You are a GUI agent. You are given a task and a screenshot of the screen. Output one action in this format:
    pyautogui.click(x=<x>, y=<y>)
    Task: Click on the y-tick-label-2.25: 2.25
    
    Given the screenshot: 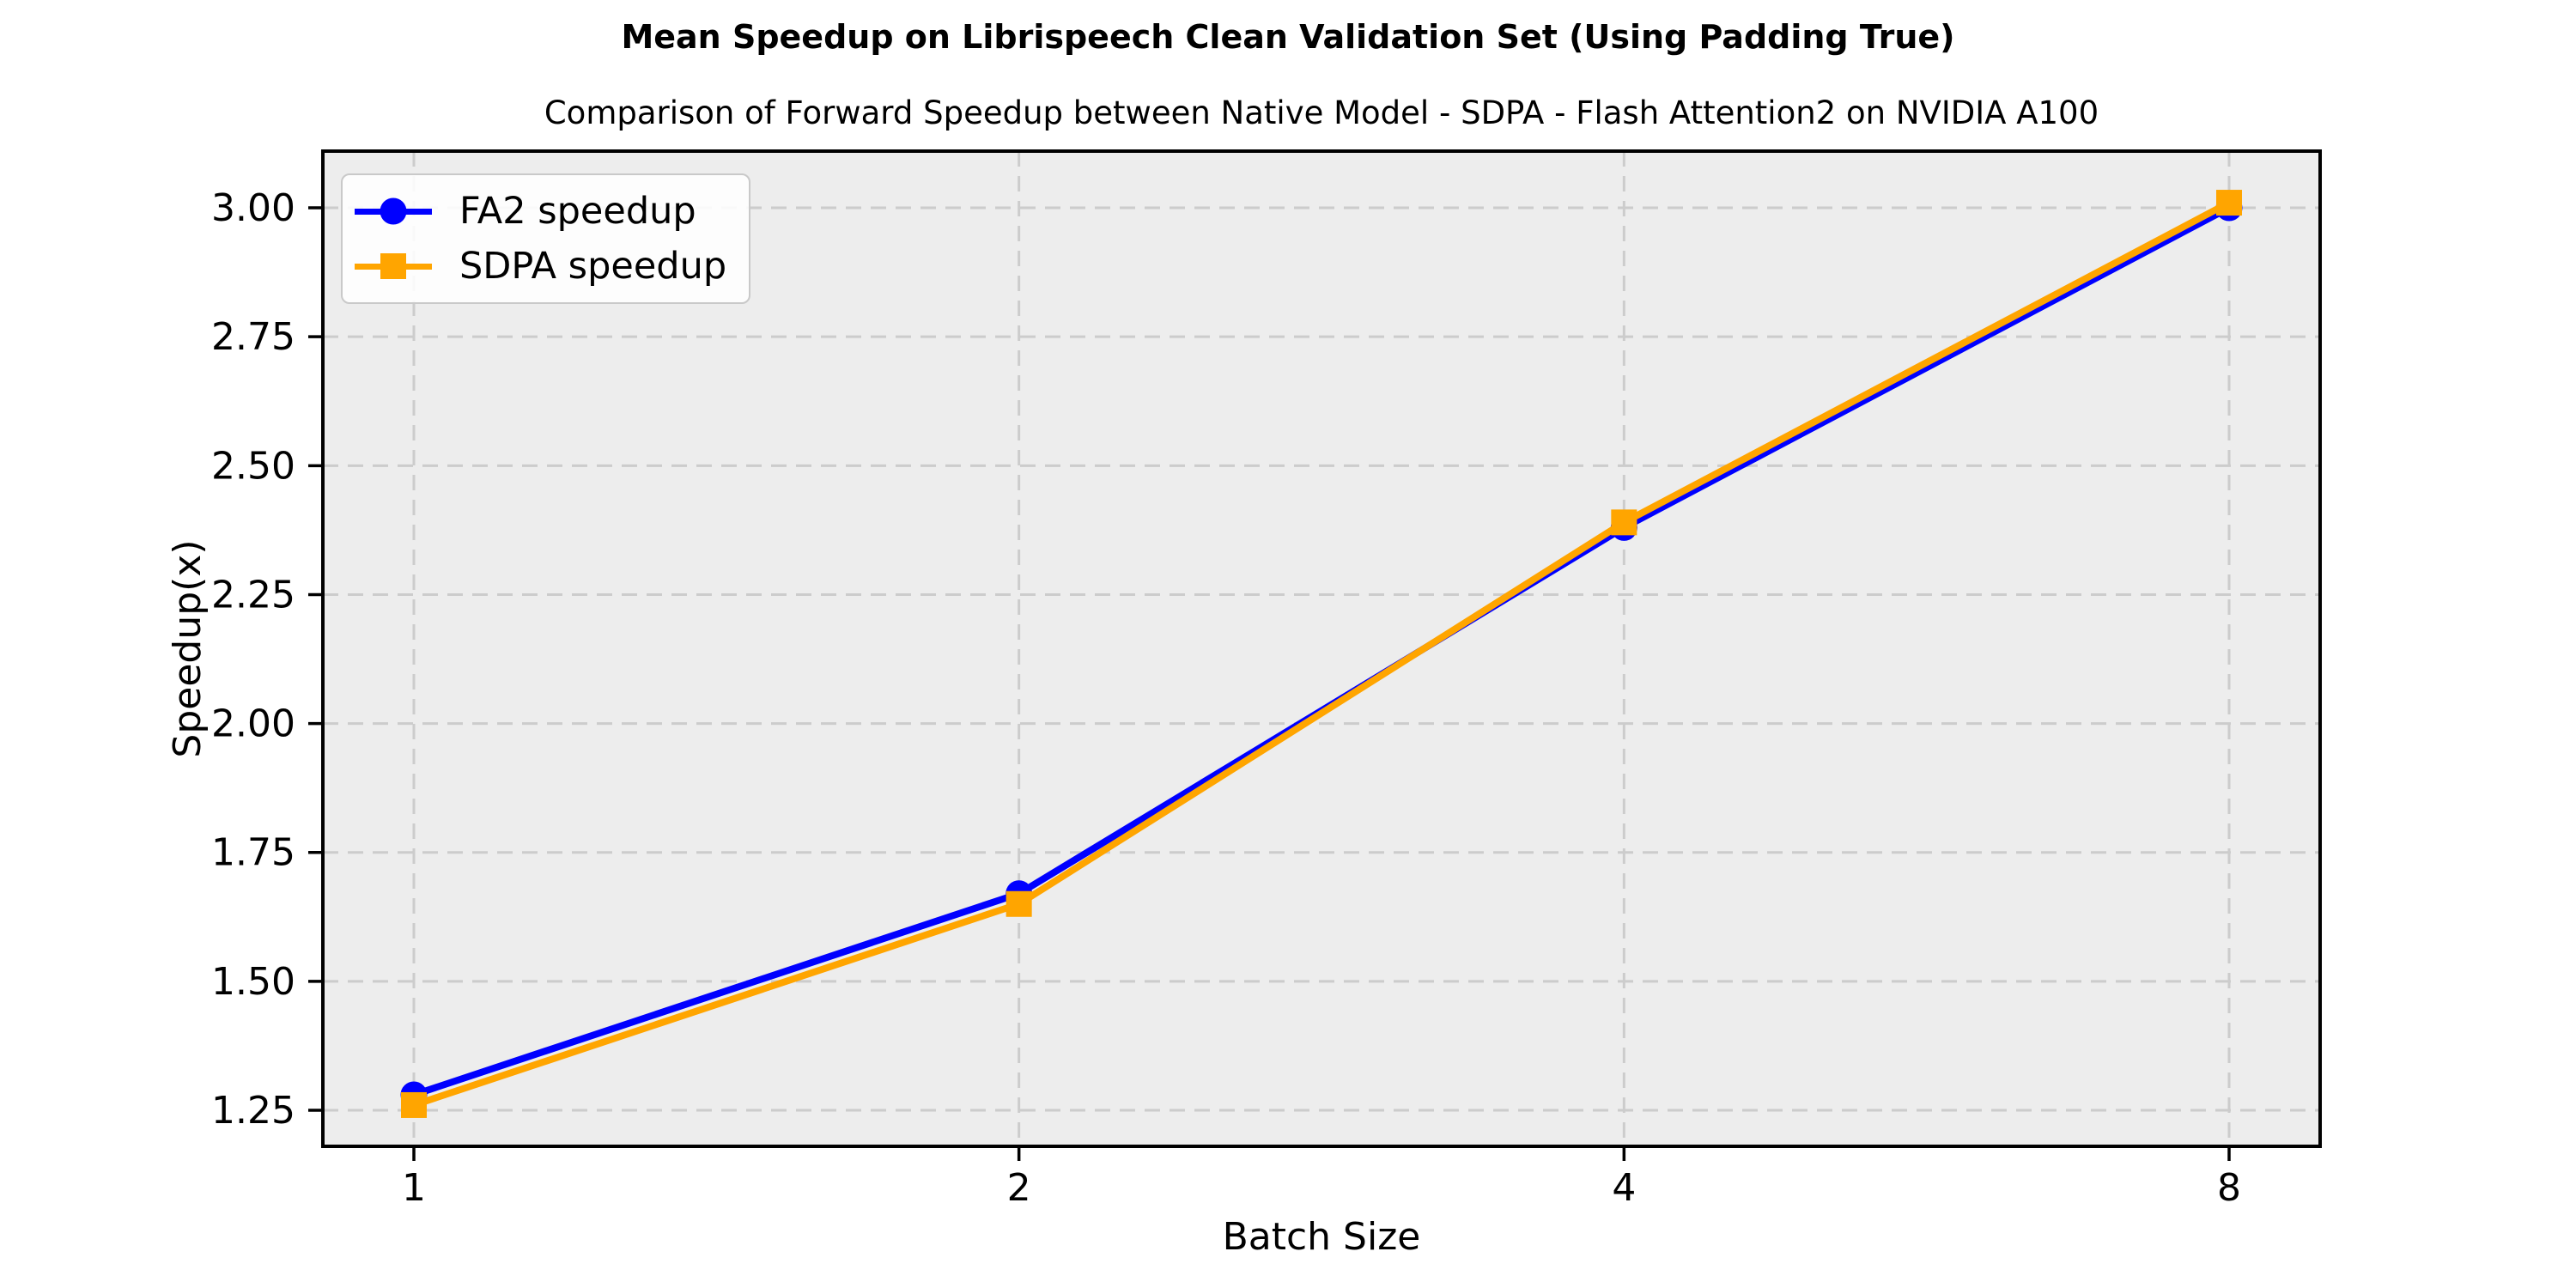 What is the action you would take?
    pyautogui.click(x=253, y=595)
    